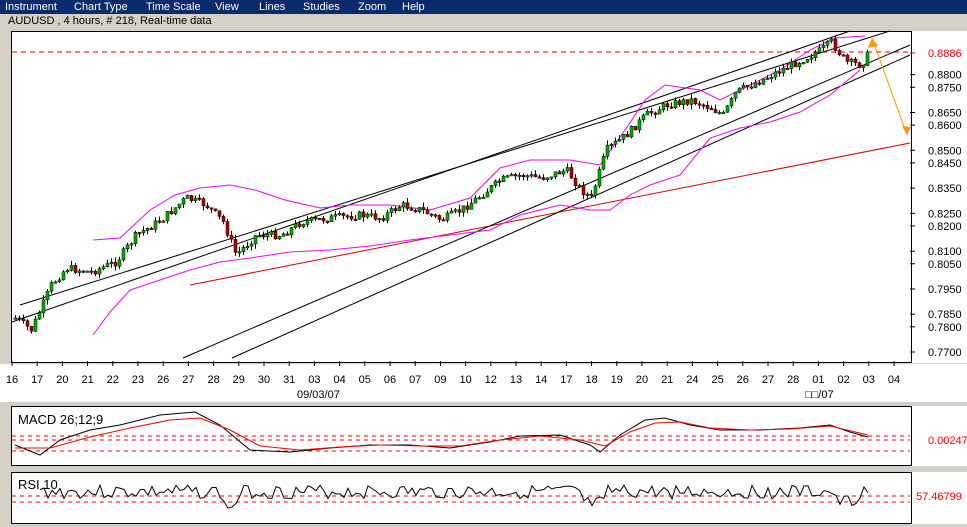 The width and height of the screenshot is (967, 527). Describe the element at coordinates (413, 7) in the screenshot. I see `menu-help: Help` at that location.